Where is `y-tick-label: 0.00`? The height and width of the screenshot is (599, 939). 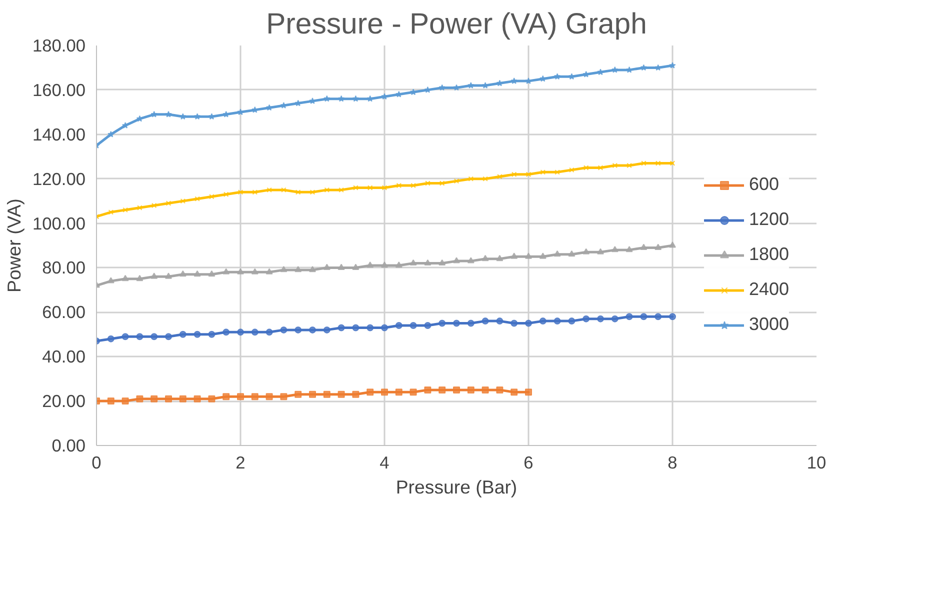 y-tick-label: 0.00 is located at coordinates (69, 446).